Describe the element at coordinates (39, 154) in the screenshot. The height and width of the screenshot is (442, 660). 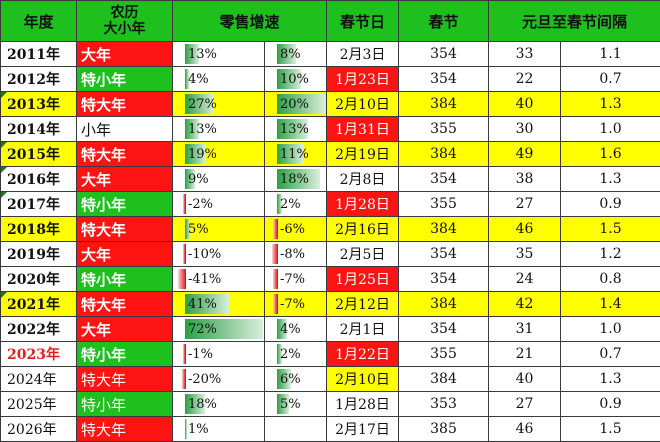
I see `year-cell: 2015年` at that location.